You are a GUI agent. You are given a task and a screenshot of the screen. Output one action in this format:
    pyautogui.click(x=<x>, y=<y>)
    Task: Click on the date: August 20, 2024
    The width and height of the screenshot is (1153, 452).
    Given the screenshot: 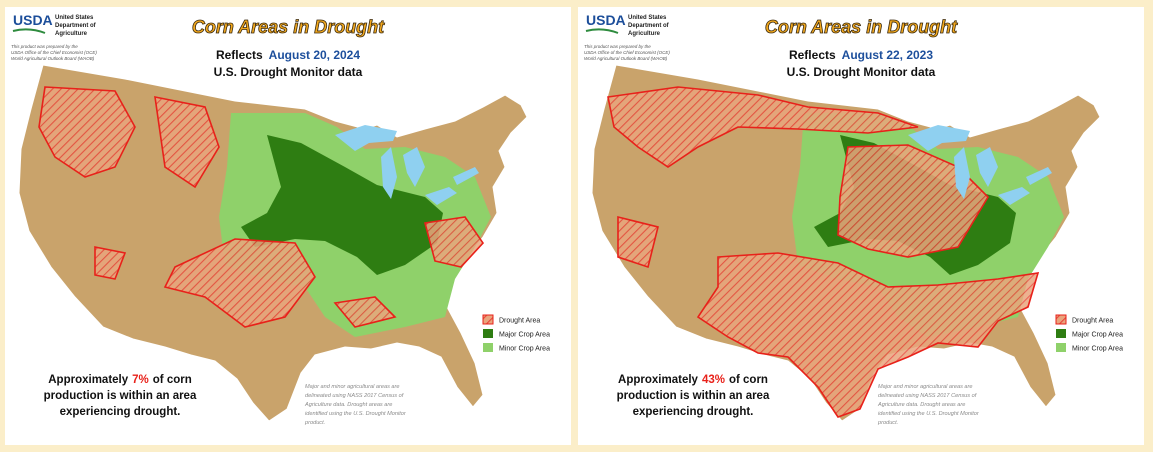 What is the action you would take?
    pyautogui.click(x=315, y=55)
    